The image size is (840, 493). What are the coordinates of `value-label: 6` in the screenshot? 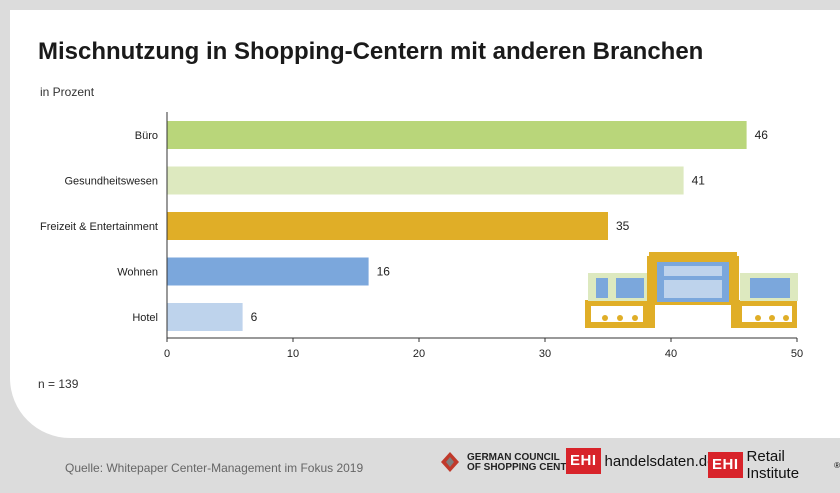 It's located at (254, 317).